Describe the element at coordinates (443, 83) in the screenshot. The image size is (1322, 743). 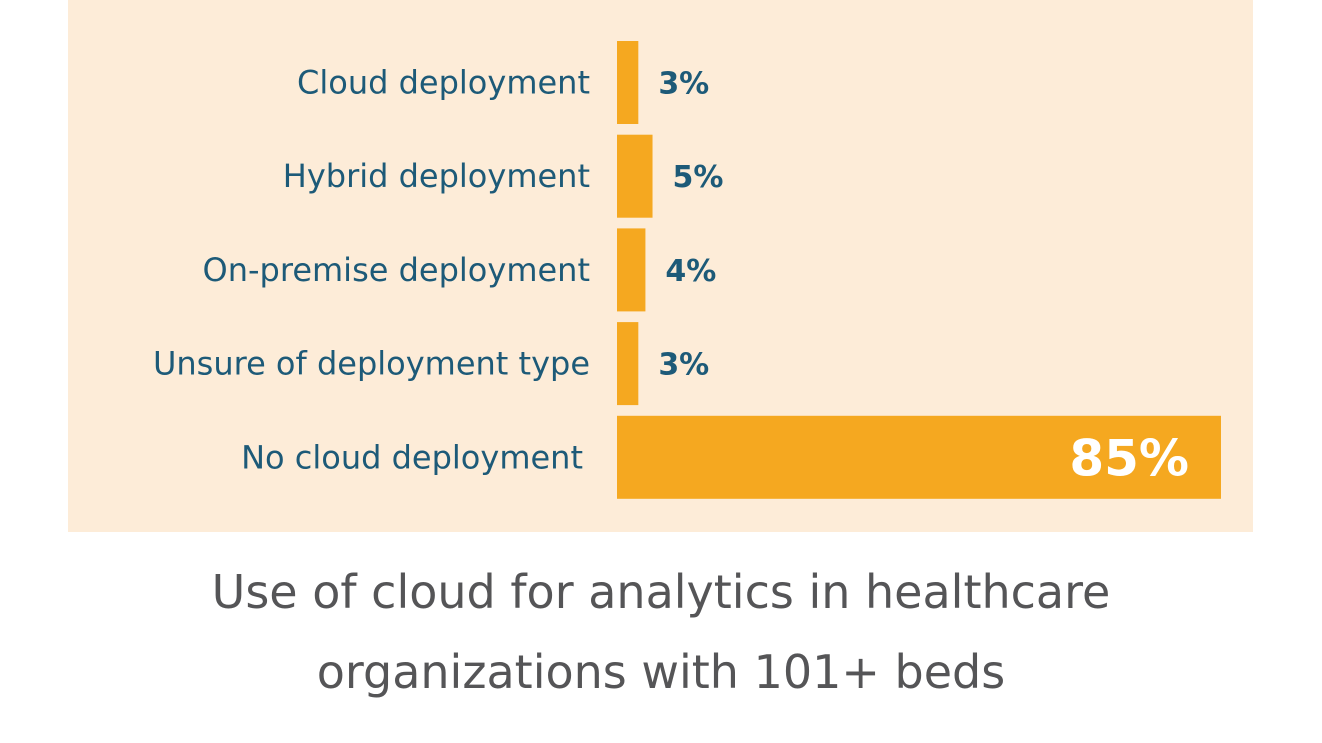
I see `category-label-0: Cloud deployment` at that location.